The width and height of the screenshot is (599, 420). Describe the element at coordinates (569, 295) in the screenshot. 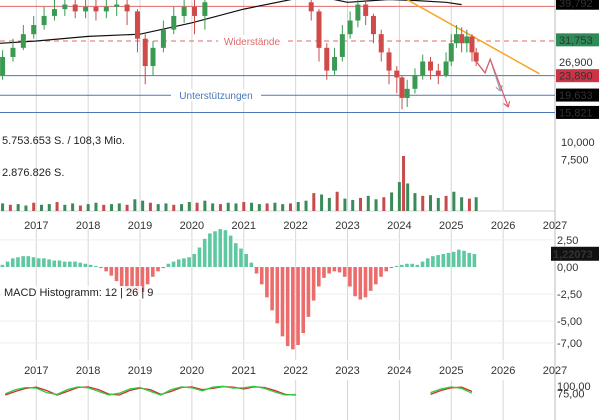

I see `macd-tick-label: -2,50` at that location.